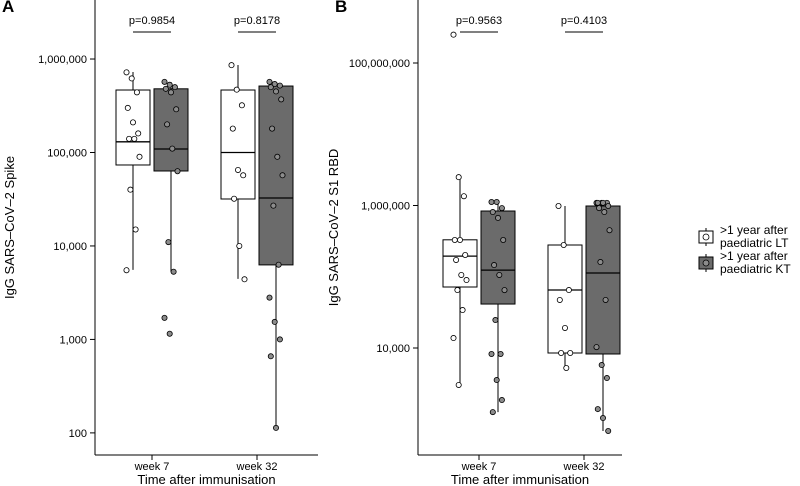 The height and width of the screenshot is (486, 800). Describe the element at coordinates (479, 21) in the screenshot. I see `p-value: p=0.9563` at that location.